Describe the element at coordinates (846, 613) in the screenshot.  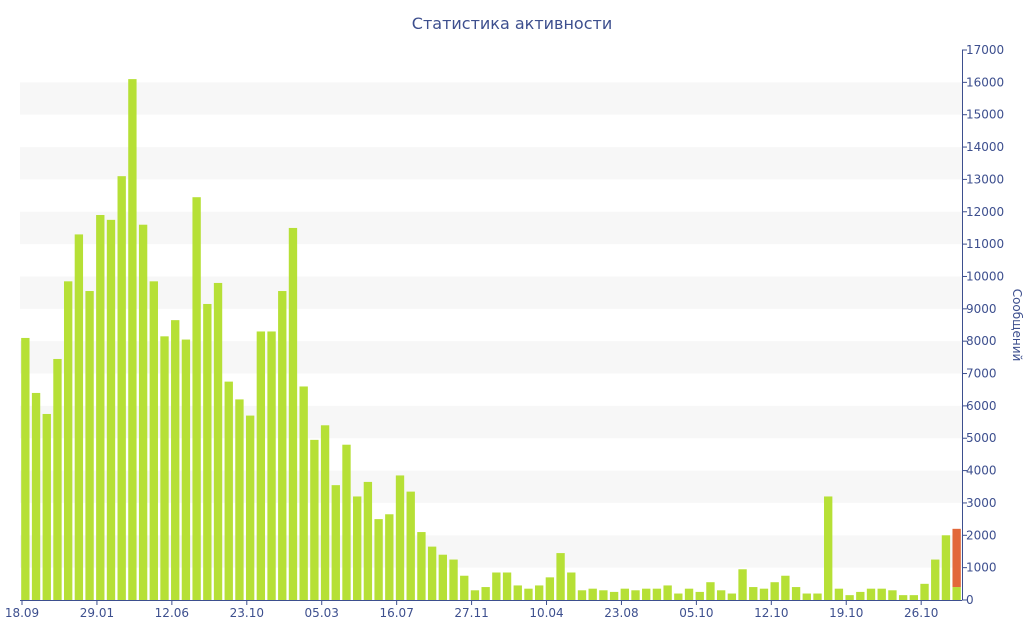
I see `x-tick-label: 19.10` at that location.